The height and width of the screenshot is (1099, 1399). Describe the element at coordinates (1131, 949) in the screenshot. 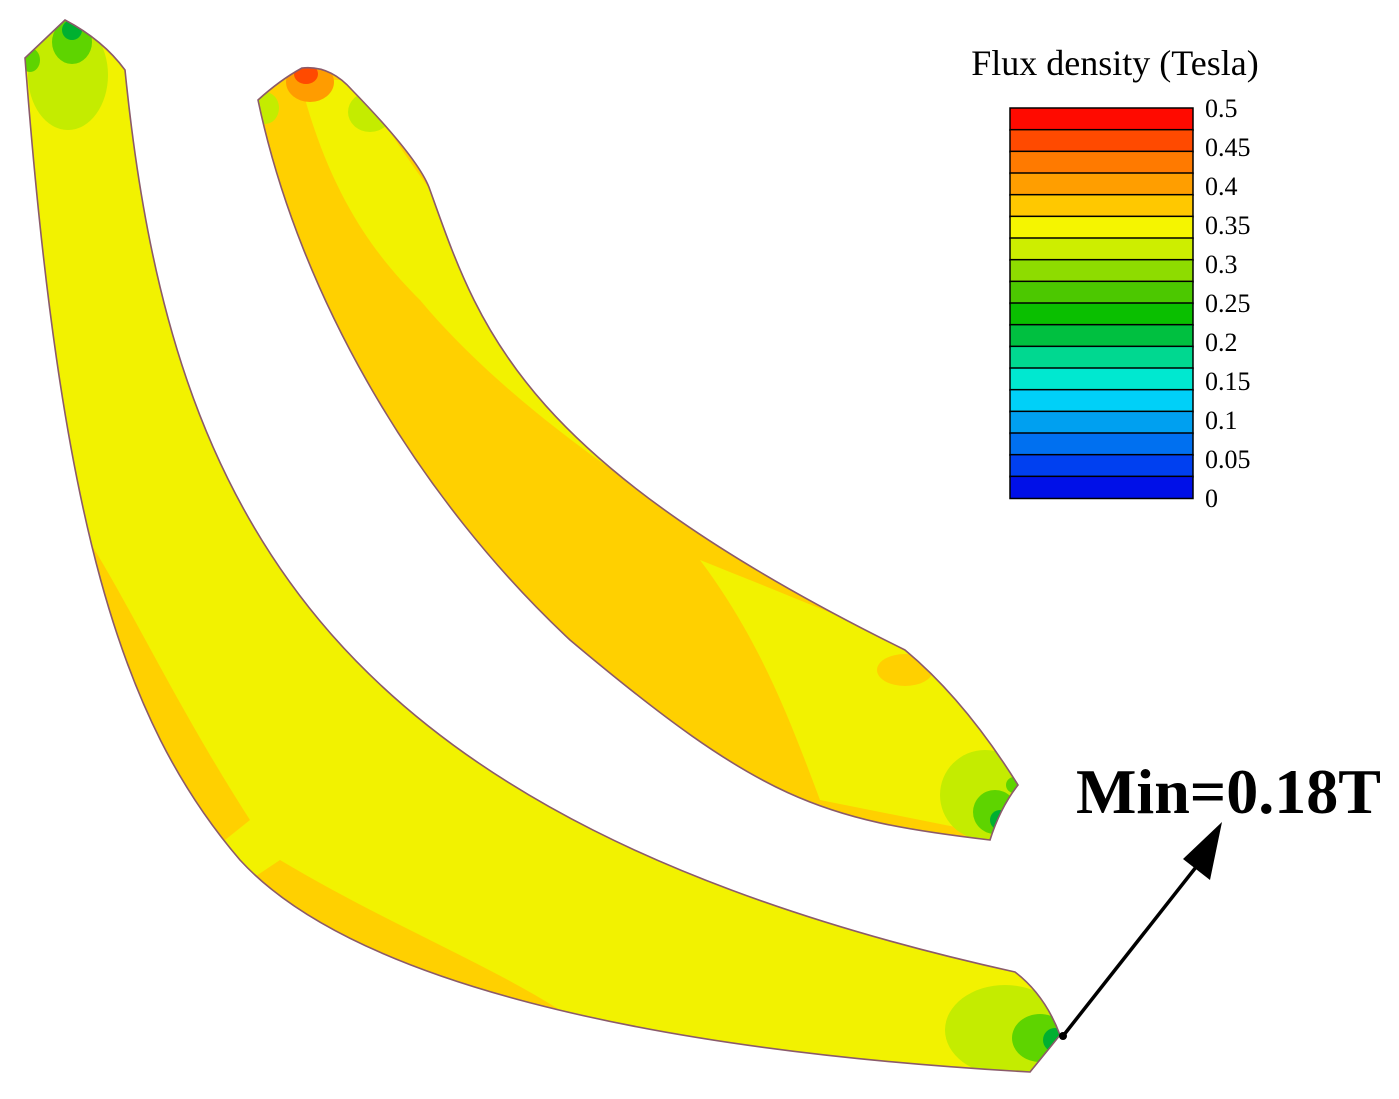

I see `annotation-arrow-line` at that location.